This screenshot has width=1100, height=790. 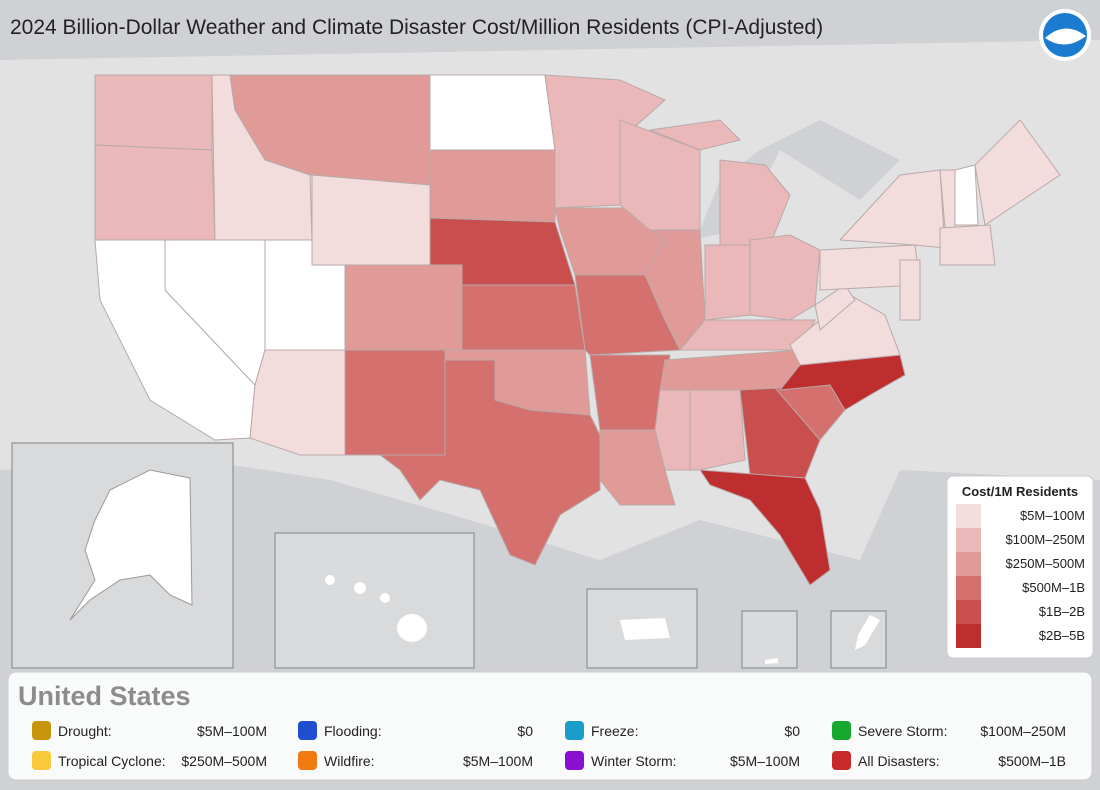 What do you see at coordinates (376, 608) in the screenshot?
I see `hawaii` at bounding box center [376, 608].